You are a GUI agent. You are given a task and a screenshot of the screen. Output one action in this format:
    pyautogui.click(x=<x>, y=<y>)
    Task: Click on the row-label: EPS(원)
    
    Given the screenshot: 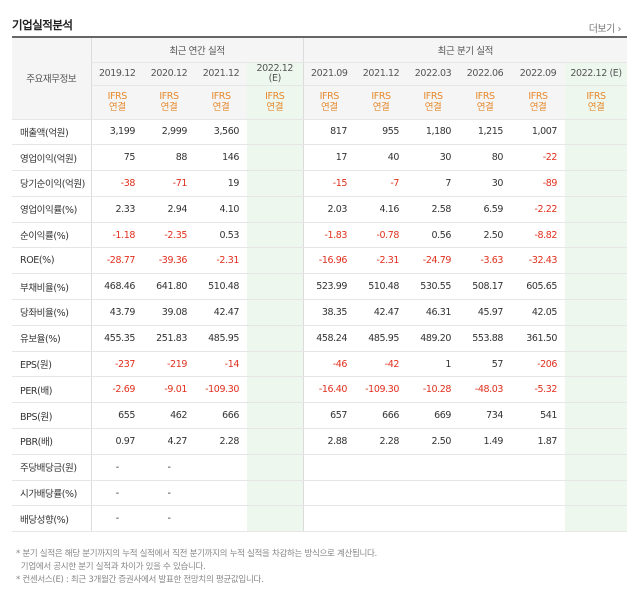 What is the action you would take?
    pyautogui.click(x=52, y=364)
    